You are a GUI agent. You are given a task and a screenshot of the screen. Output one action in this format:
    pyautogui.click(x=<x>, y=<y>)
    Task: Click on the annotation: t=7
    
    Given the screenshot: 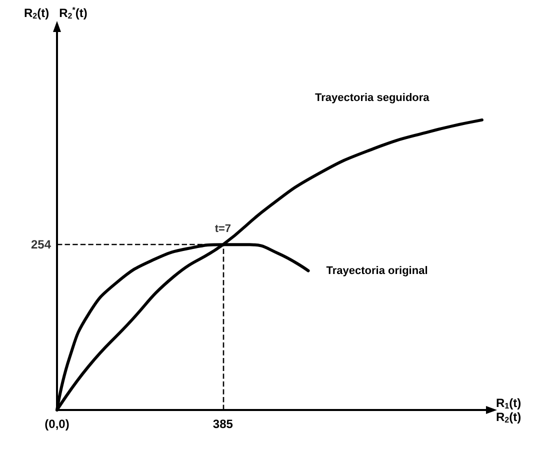 What is the action you would take?
    pyautogui.click(x=223, y=229)
    